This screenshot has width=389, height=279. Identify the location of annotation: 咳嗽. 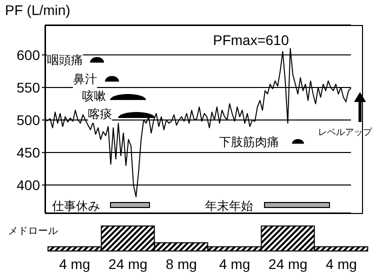
(94, 96).